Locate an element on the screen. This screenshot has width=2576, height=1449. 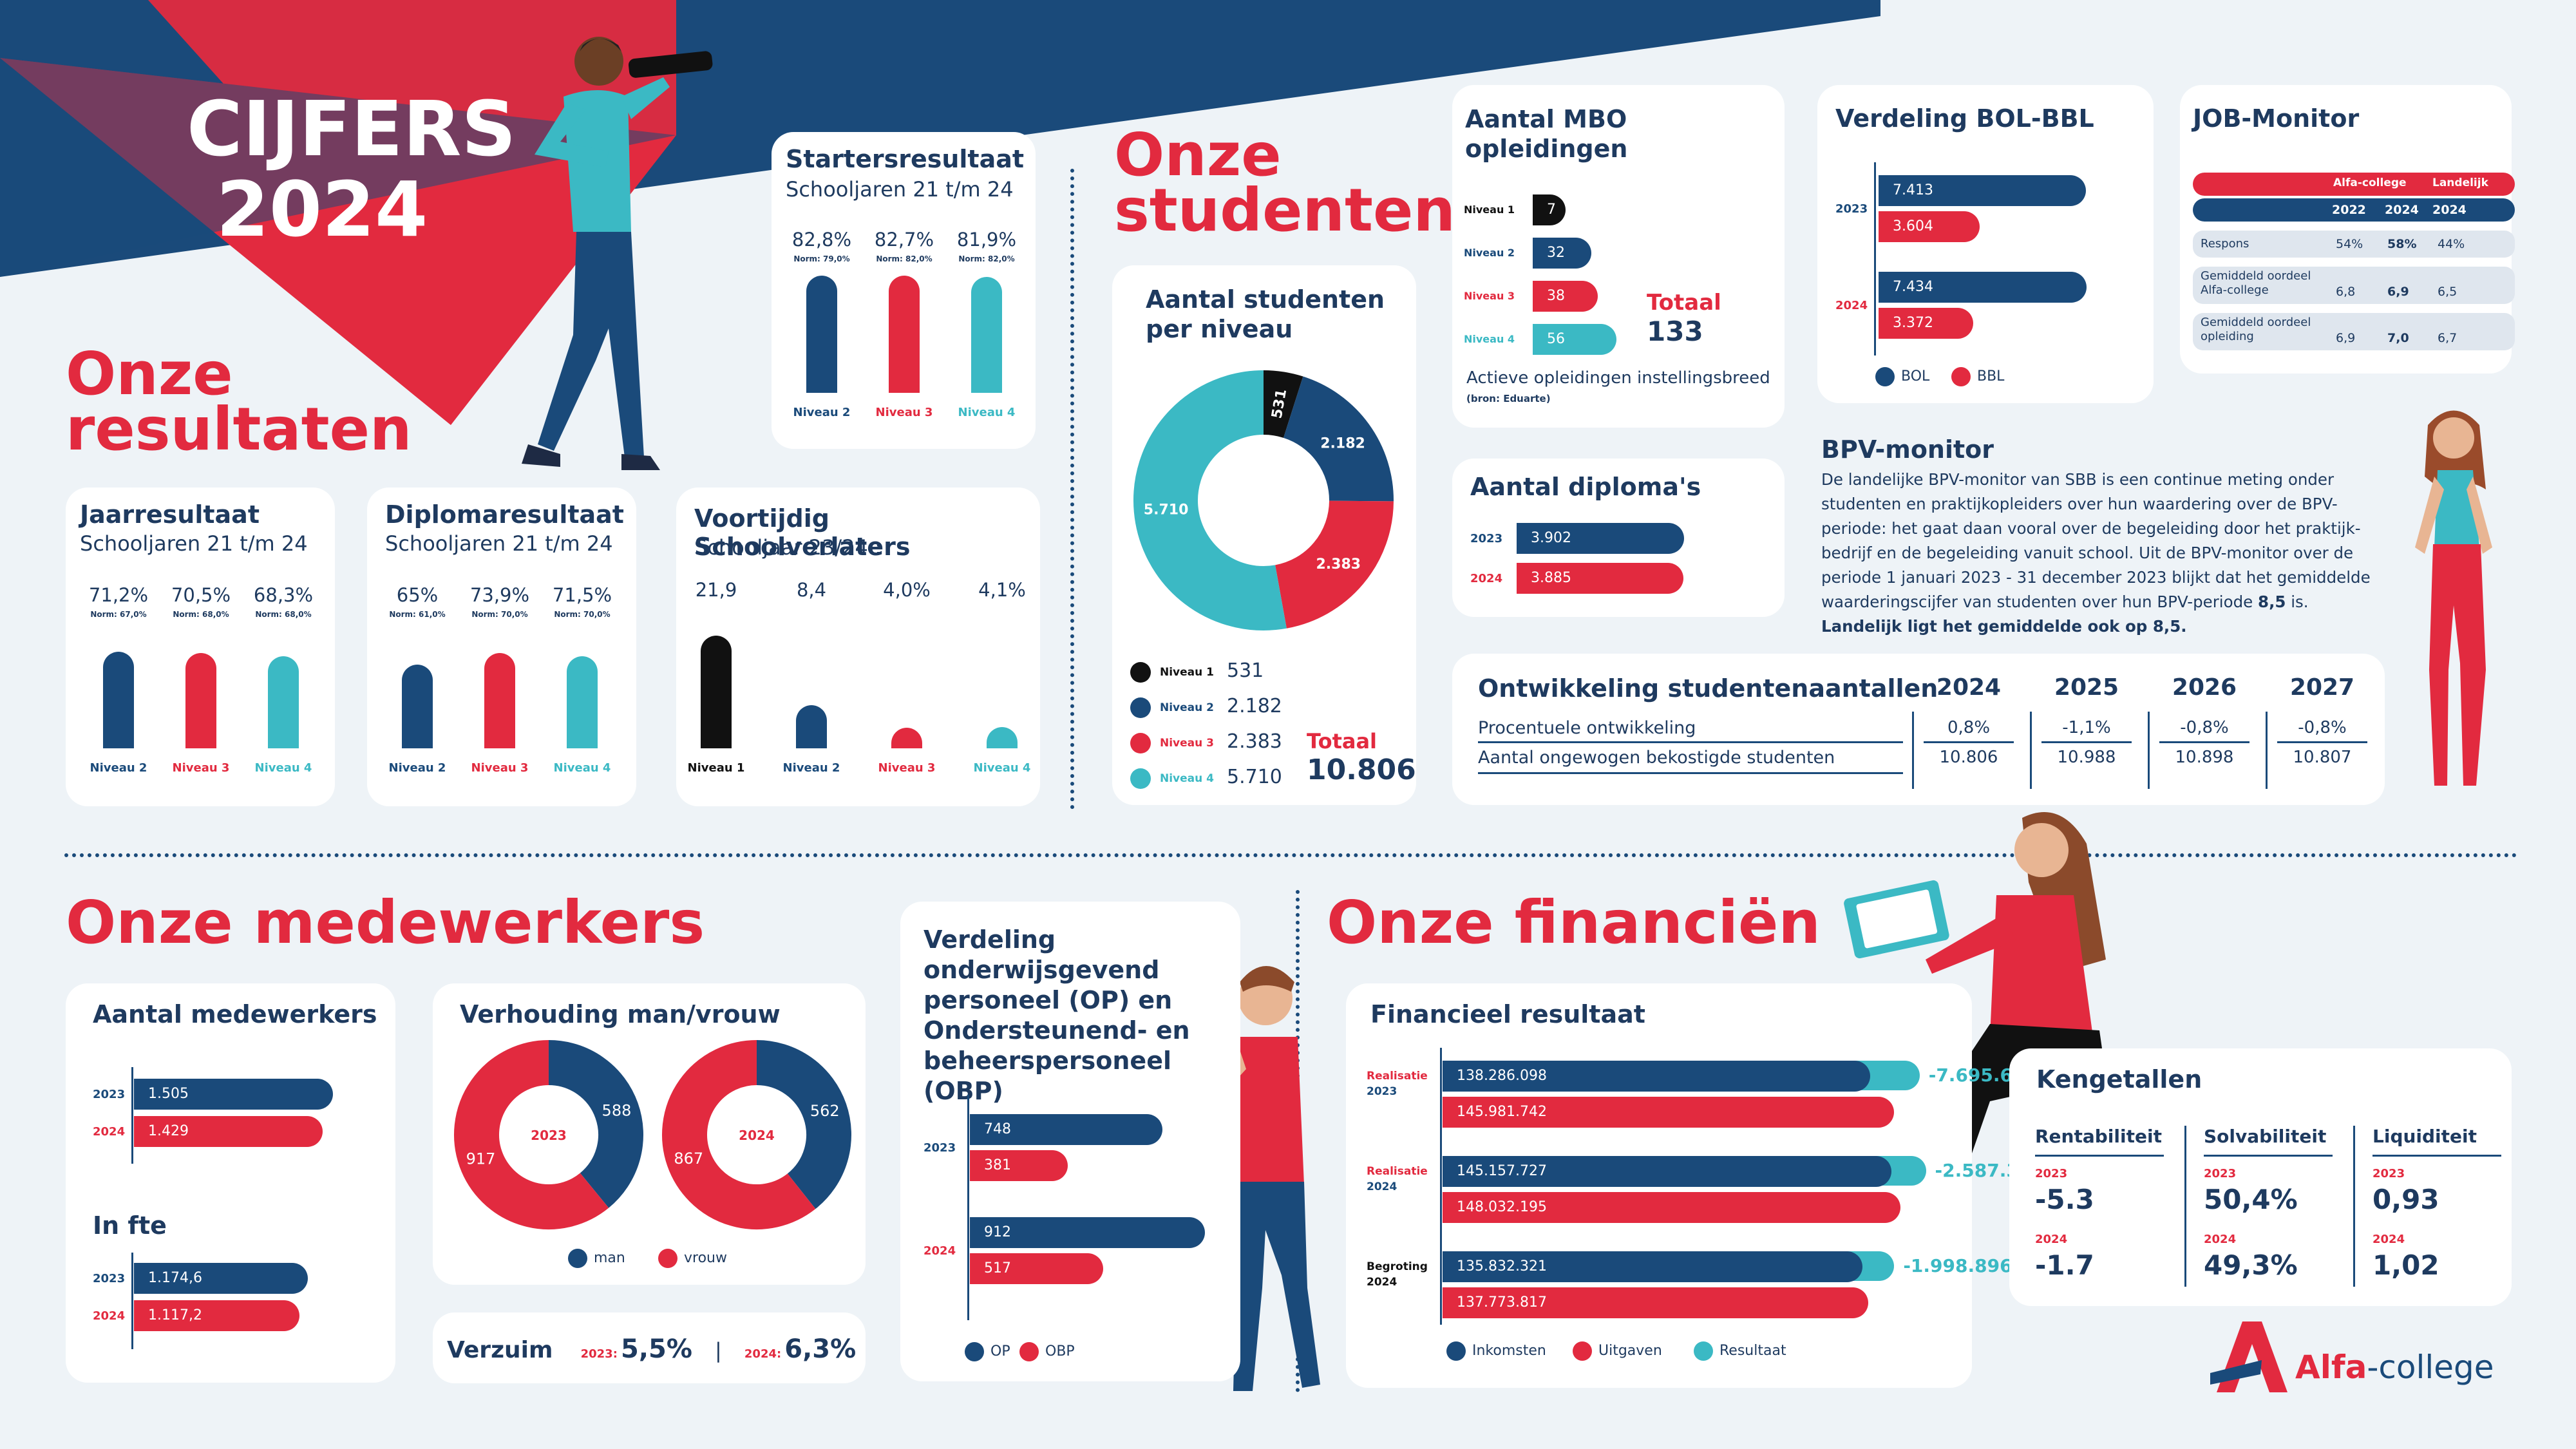
donut-segment-vrouw is located at coordinates (531, 1134).